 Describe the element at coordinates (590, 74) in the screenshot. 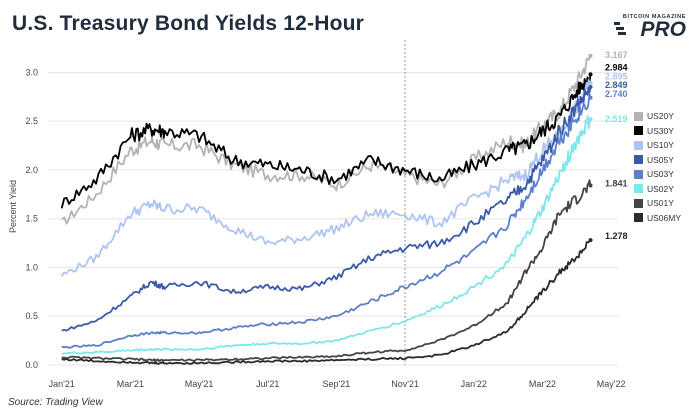

I see `series-end-point-us30y` at that location.